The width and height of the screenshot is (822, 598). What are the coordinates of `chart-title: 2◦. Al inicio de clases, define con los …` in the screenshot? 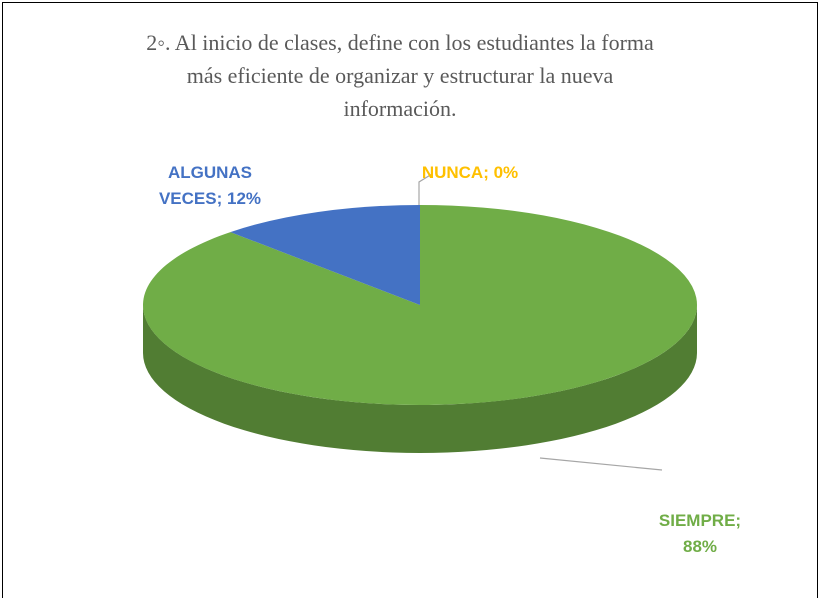 It's located at (400, 75).